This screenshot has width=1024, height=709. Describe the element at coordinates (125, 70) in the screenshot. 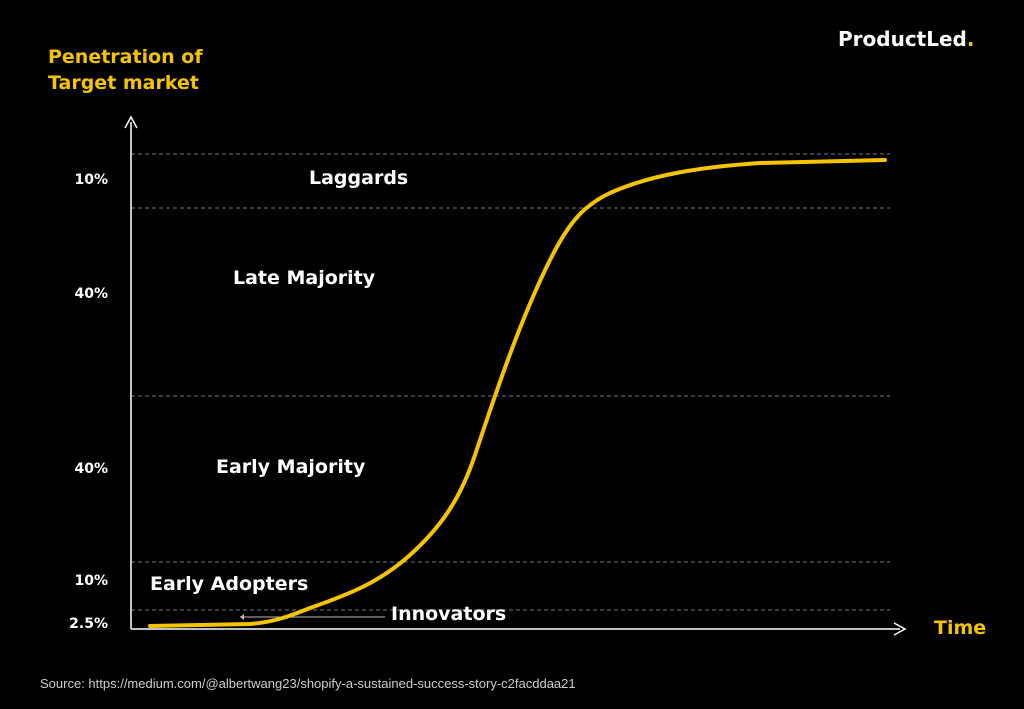

I see `y-axis-title: Penetration of Target market` at that location.